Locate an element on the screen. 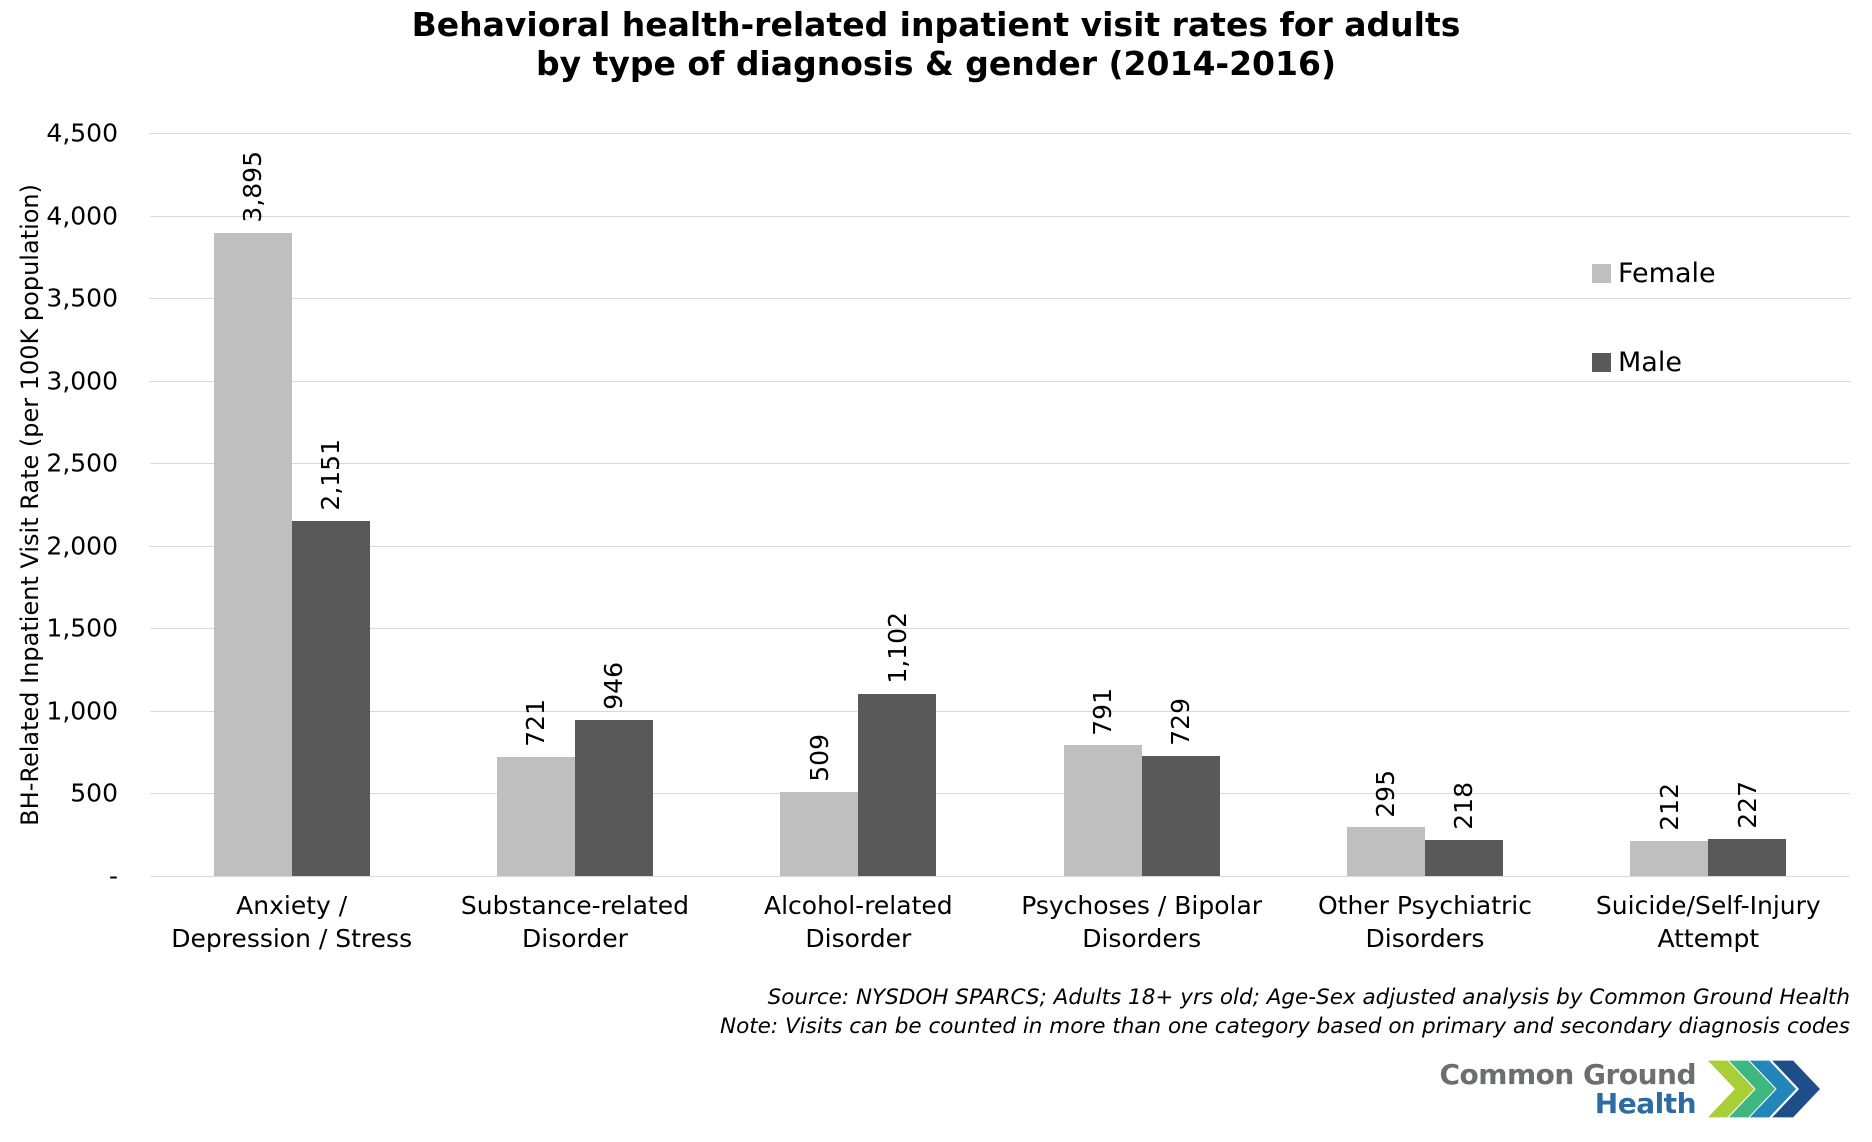 The width and height of the screenshot is (1872, 1142). bar-value-label: 295 is located at coordinates (1386, 793).